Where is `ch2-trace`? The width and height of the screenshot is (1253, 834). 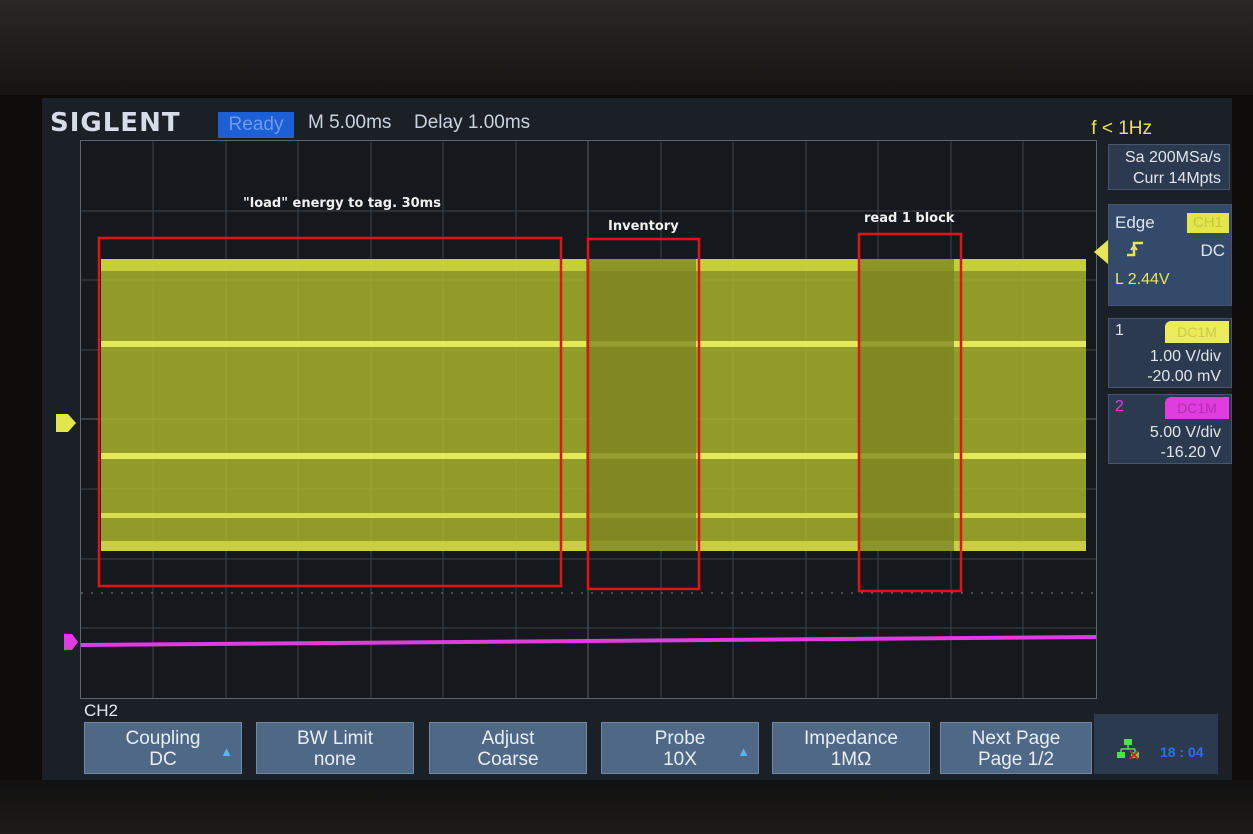
ch2-trace is located at coordinates (588, 641).